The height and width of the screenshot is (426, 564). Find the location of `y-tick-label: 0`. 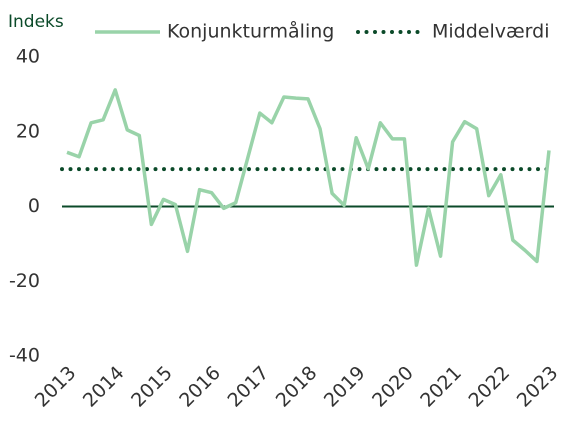

y-tick-label: 0 is located at coordinates (34, 206).